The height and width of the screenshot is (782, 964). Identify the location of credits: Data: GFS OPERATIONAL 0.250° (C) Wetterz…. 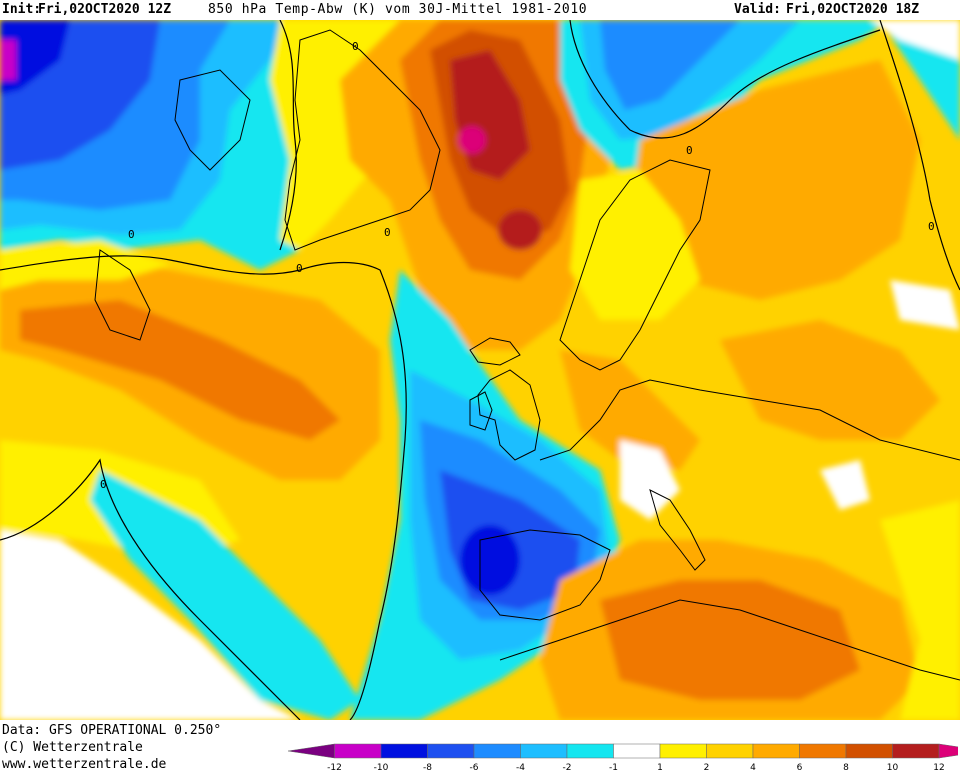
(111, 747).